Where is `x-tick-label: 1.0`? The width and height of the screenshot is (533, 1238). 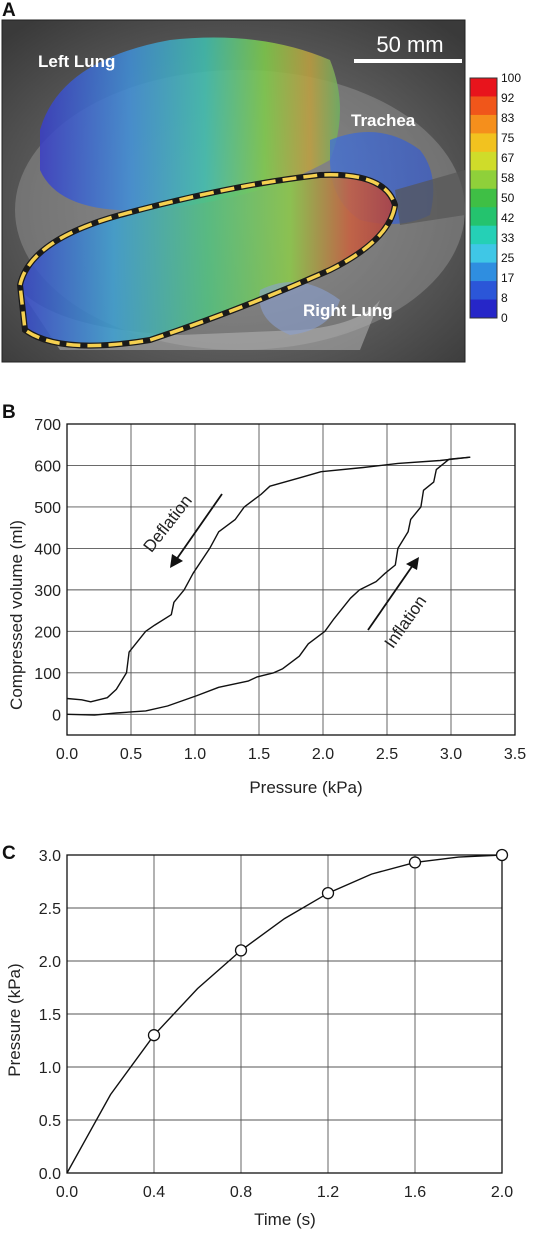
x-tick-label: 1.0 is located at coordinates (195, 754).